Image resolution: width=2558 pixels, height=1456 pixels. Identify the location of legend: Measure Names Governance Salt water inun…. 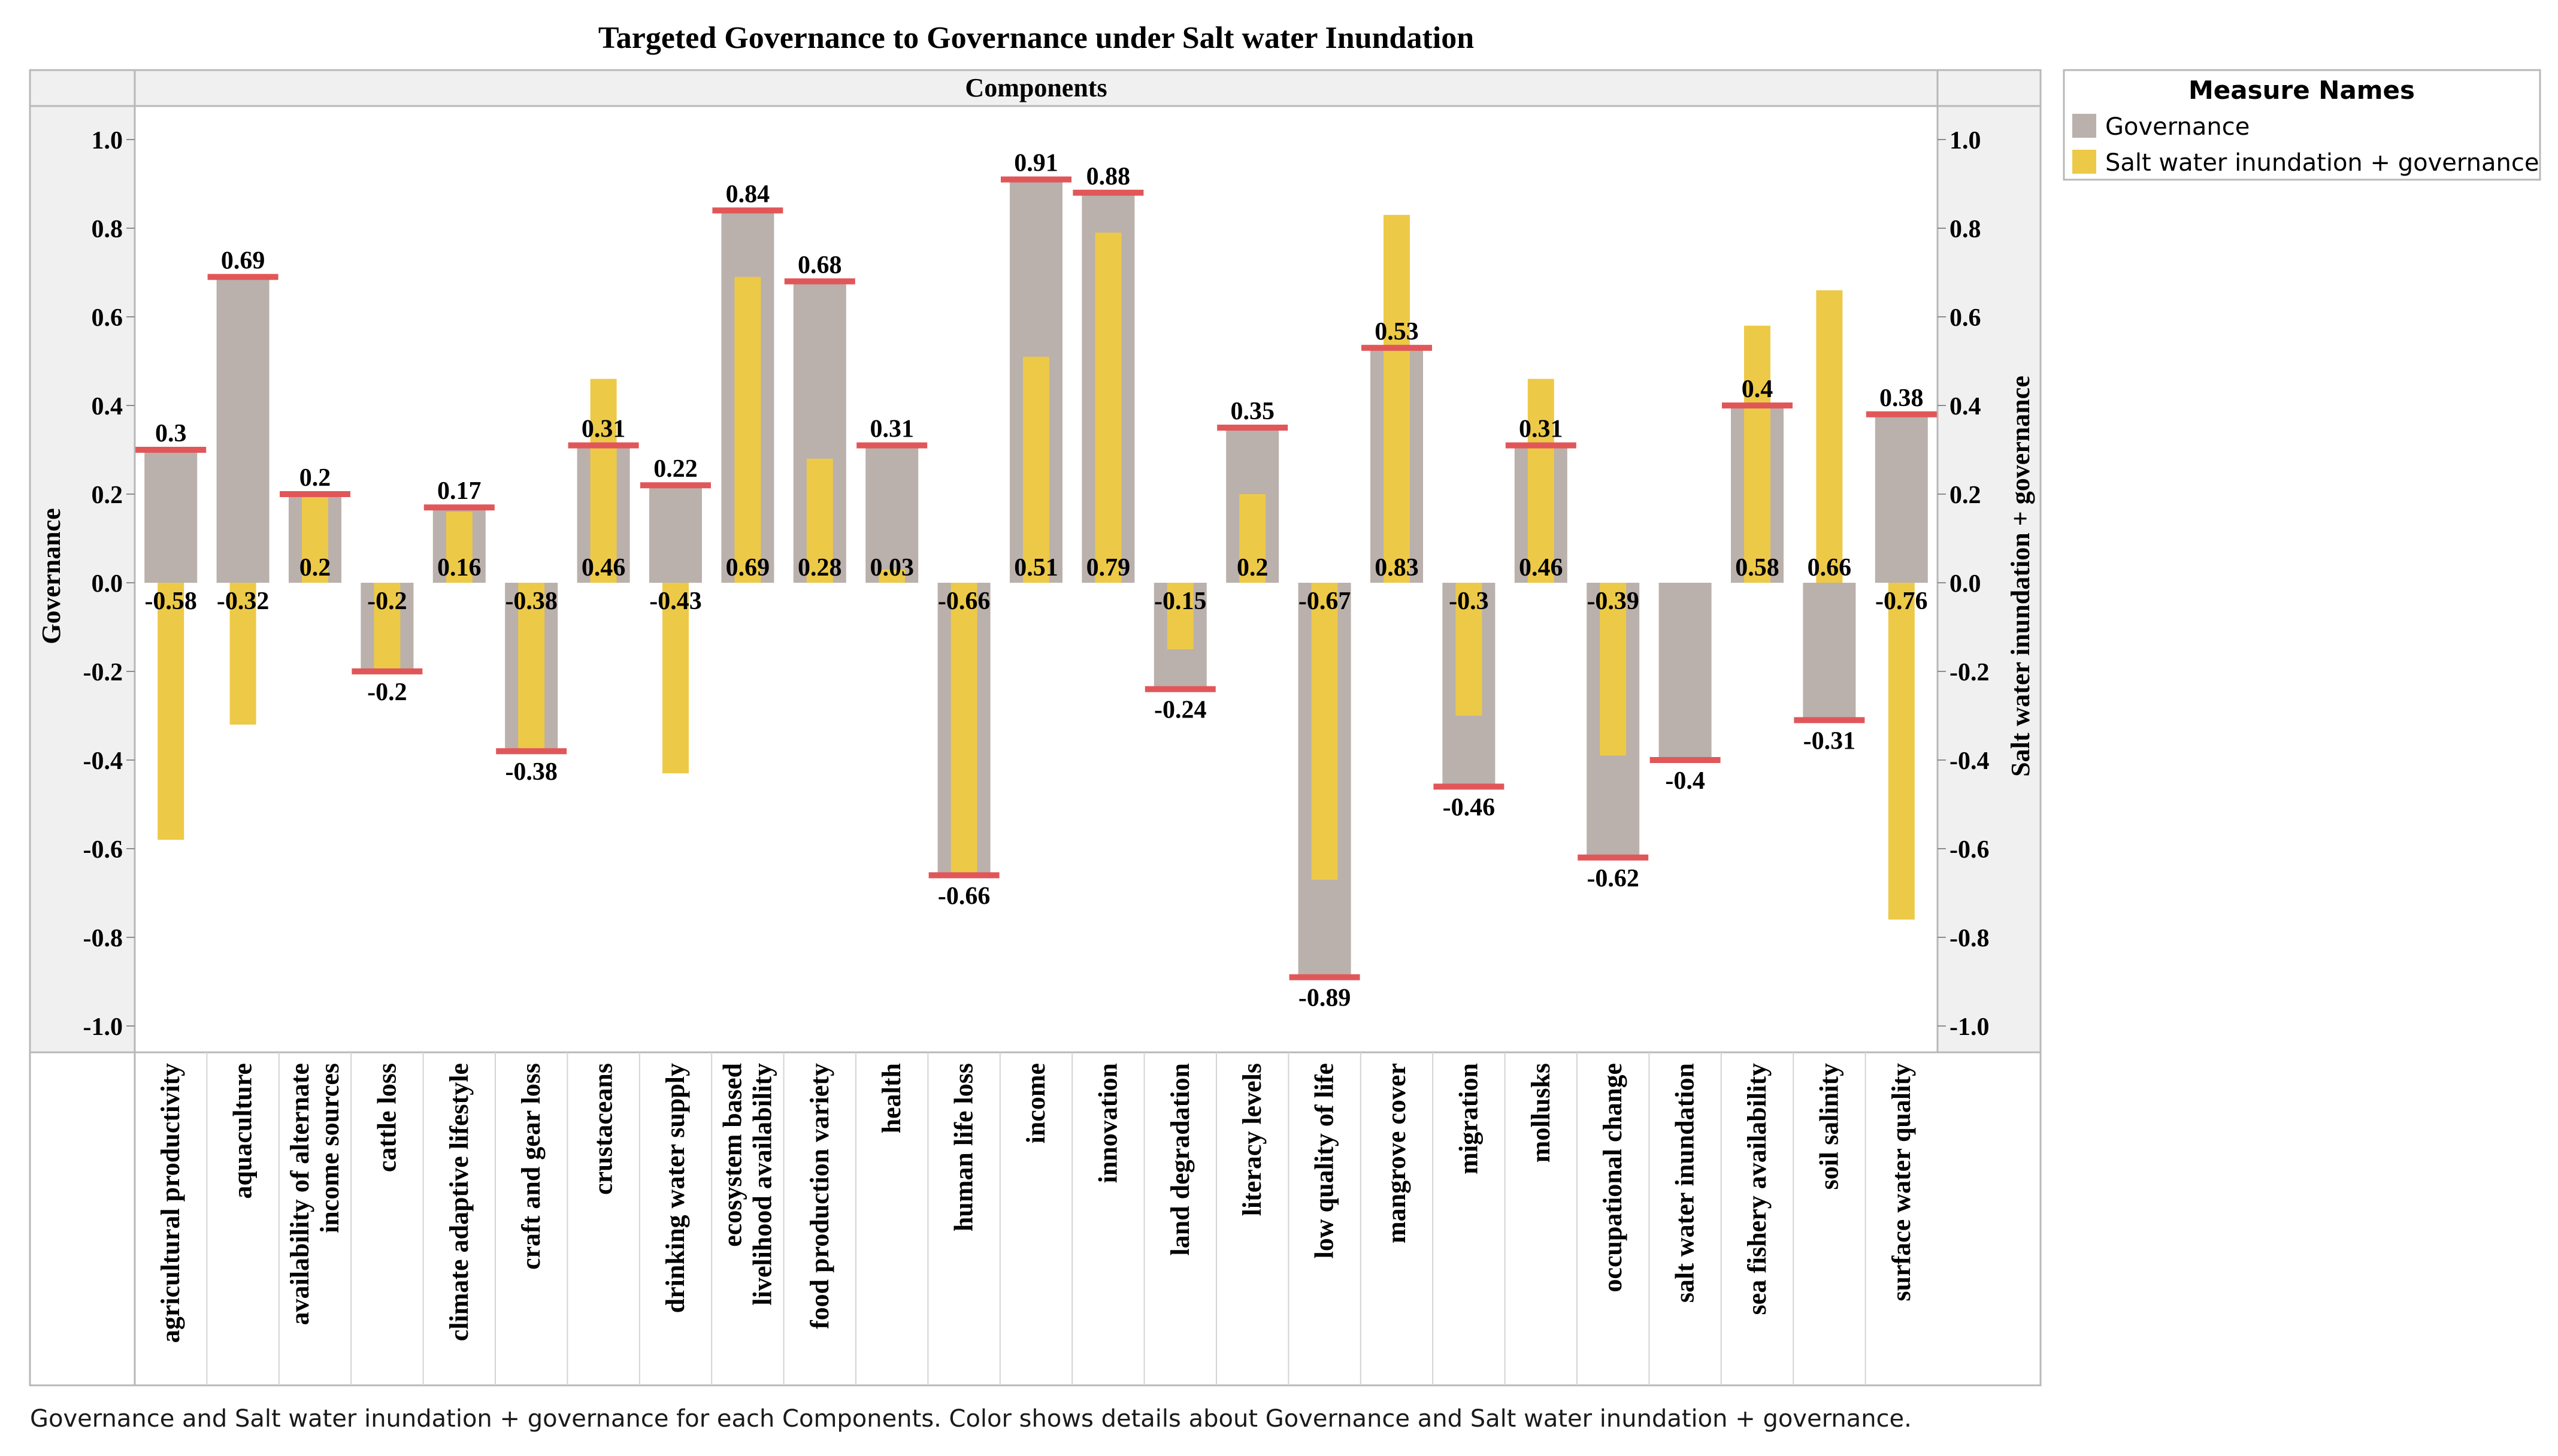
(2302, 125).